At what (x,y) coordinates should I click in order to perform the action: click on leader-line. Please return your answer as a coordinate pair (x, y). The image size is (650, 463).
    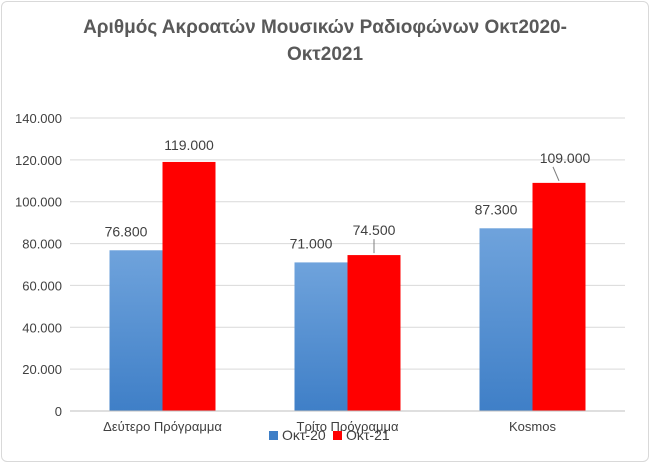
    Looking at the image, I should click on (556, 174).